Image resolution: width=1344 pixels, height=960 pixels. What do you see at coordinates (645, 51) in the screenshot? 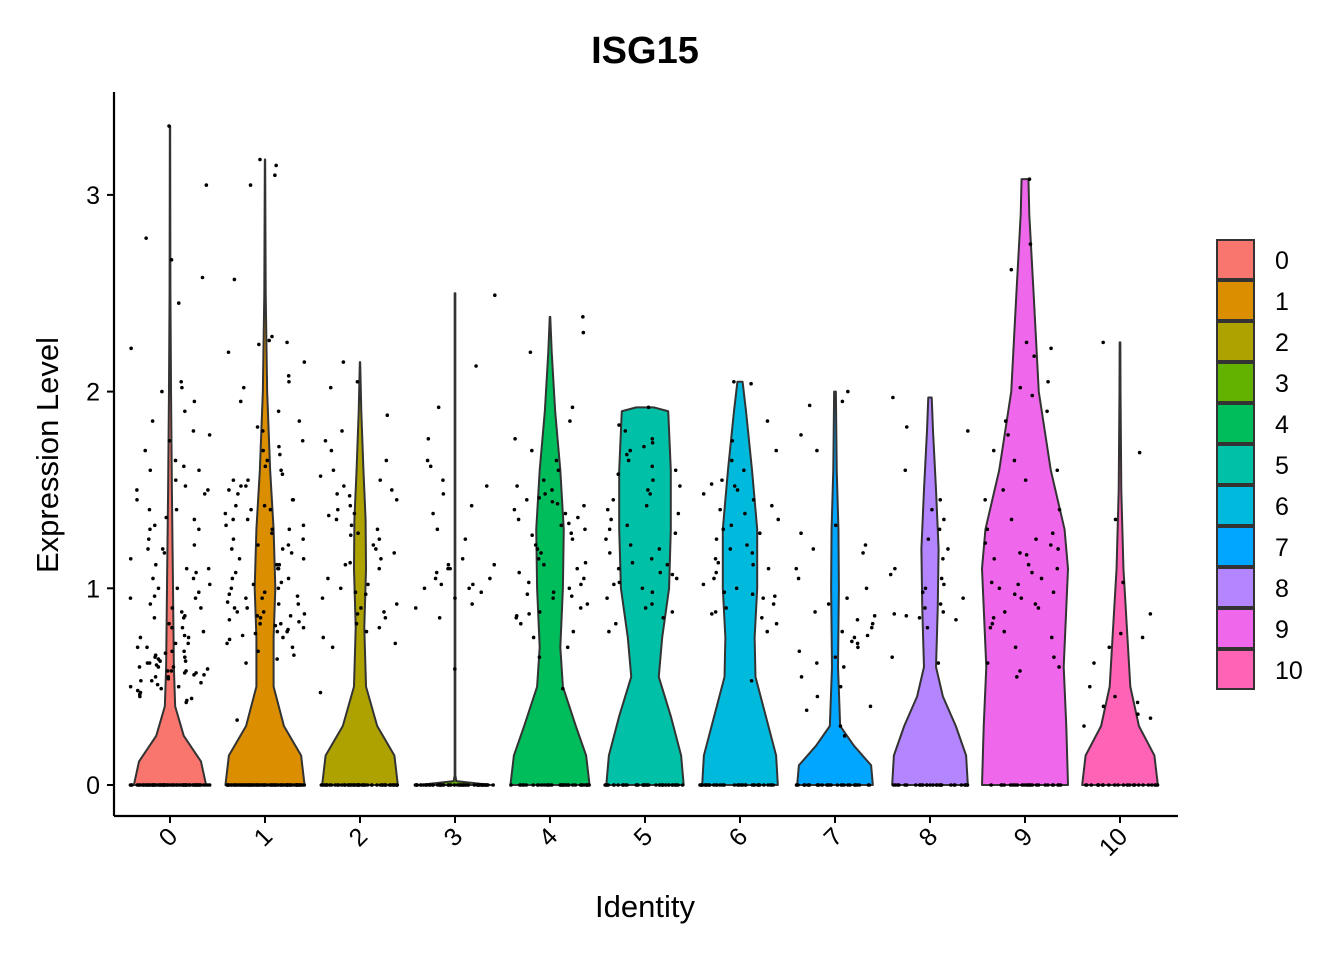
I see `chart-title: ISG15` at bounding box center [645, 51].